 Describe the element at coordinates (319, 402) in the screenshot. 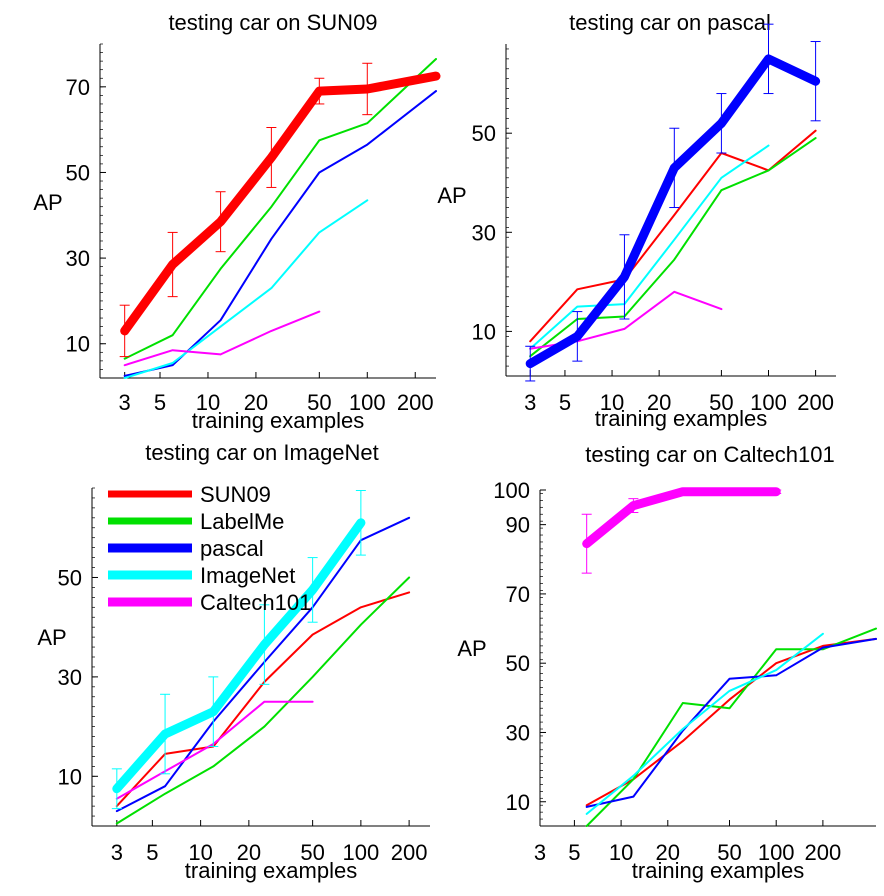

I see `x-tick-label: 50` at that location.